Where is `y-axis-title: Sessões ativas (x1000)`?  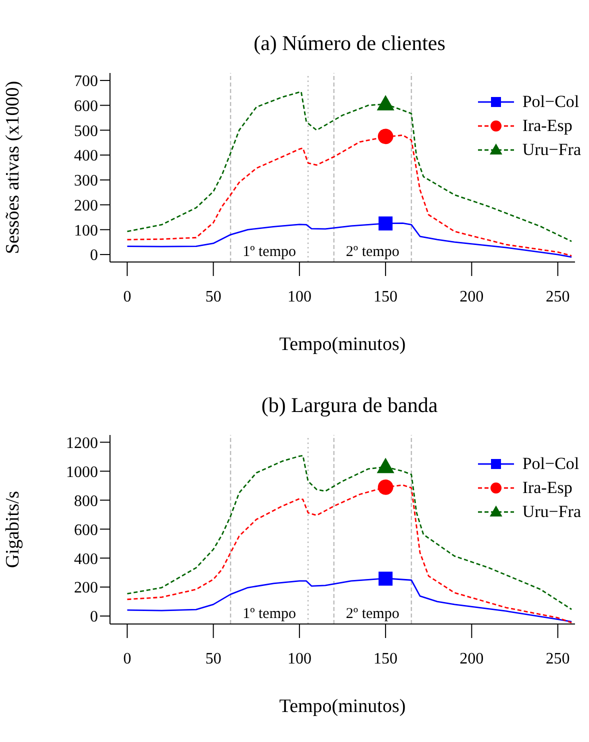
y-axis-title: Sessões ativas (x1000) is located at coordinates (13, 167).